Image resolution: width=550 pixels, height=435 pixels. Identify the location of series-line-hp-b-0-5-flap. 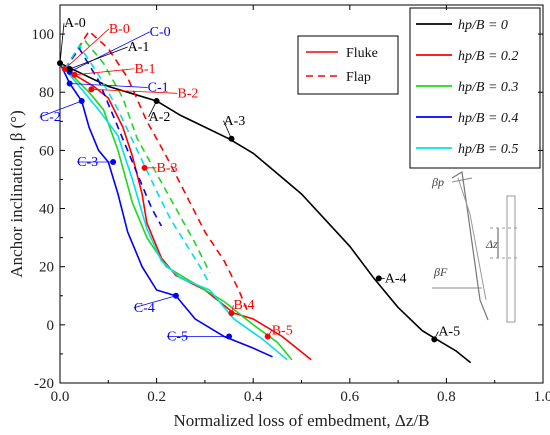
(137, 164).